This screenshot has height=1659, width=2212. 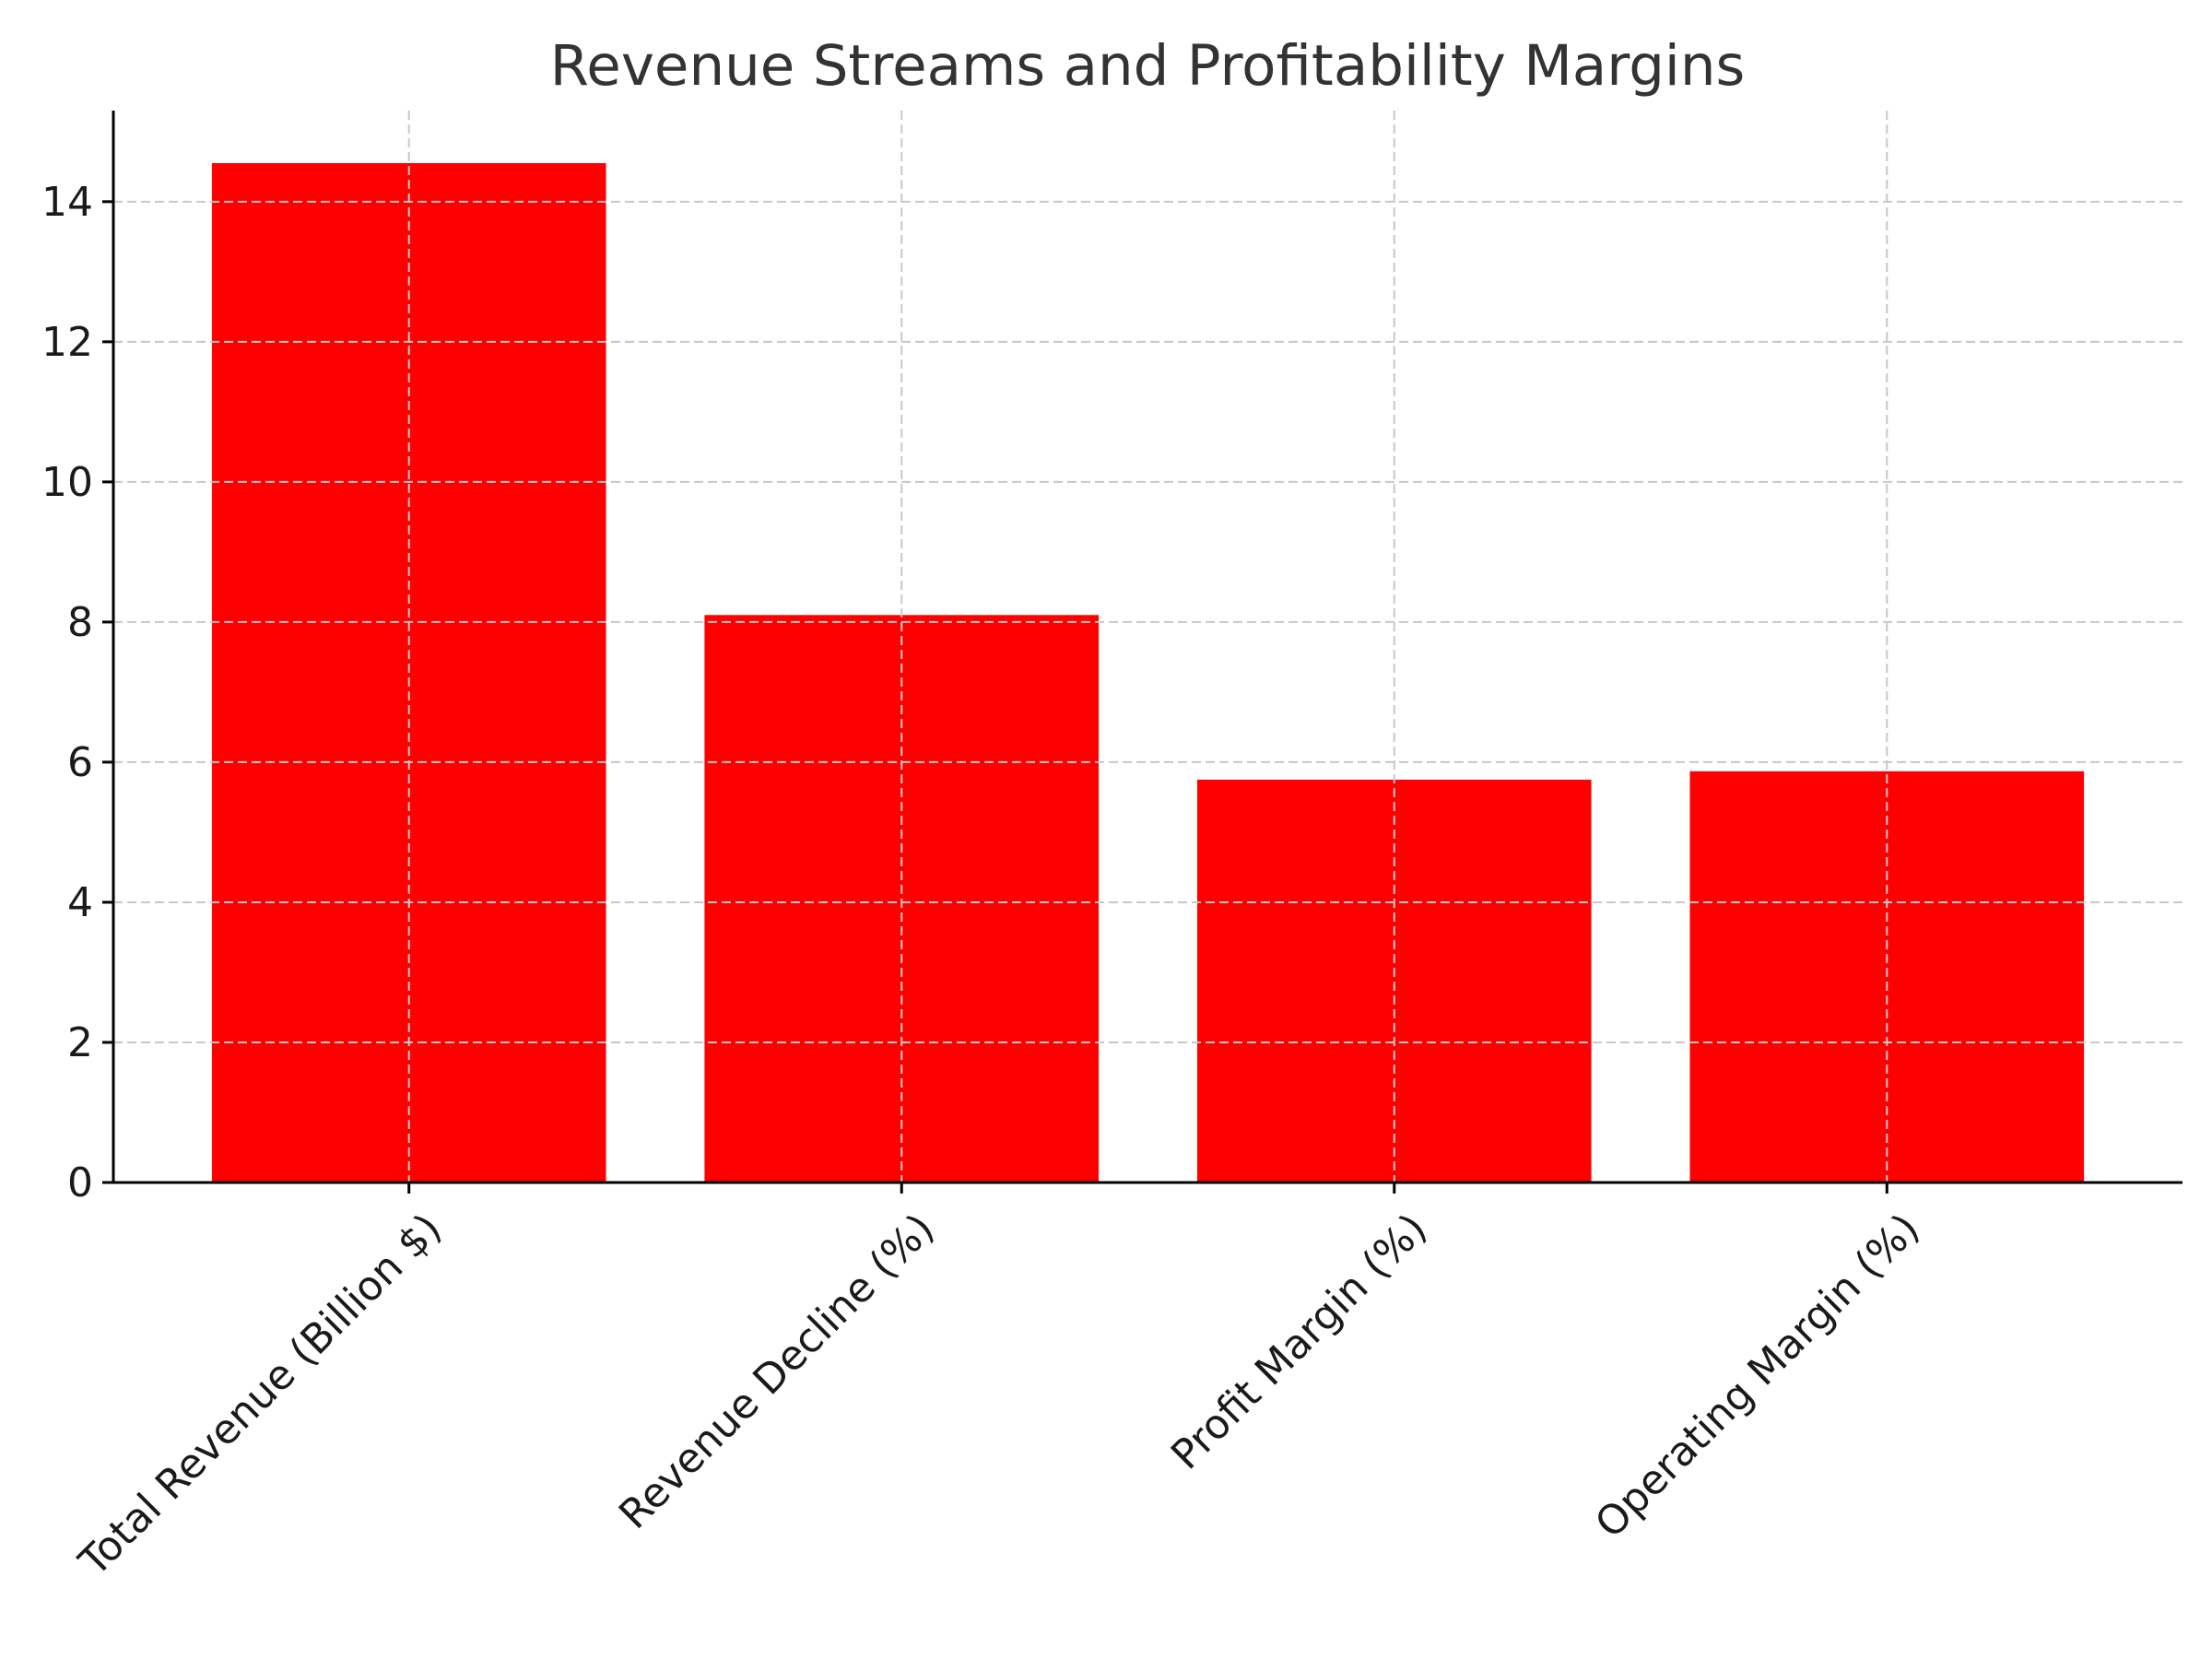 I want to click on y-tick-label: 6, so click(x=80, y=762).